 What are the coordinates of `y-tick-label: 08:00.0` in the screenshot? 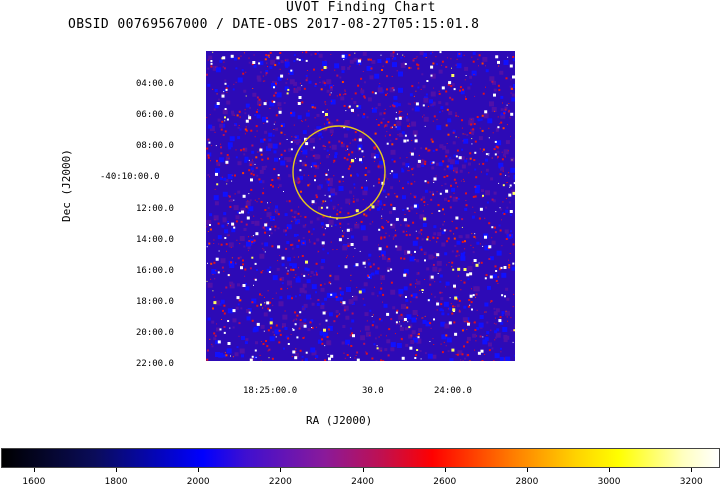 It's located at (155, 146).